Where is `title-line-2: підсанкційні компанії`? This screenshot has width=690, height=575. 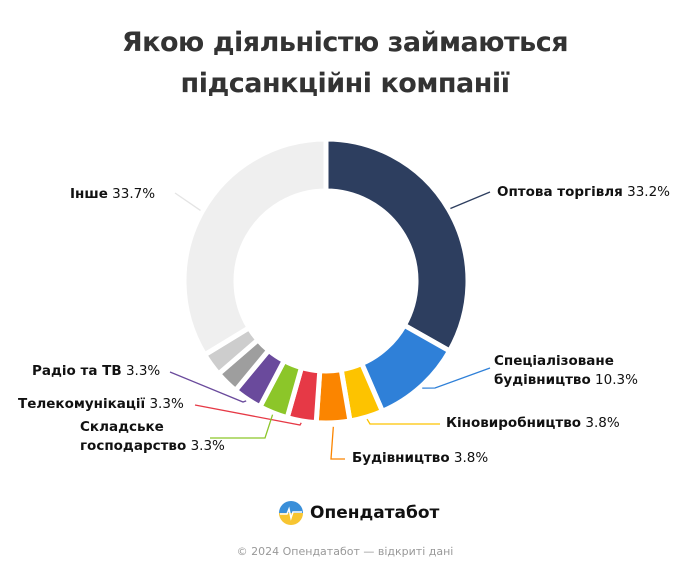 title-line-2: підсанкційні компанії is located at coordinates (345, 83).